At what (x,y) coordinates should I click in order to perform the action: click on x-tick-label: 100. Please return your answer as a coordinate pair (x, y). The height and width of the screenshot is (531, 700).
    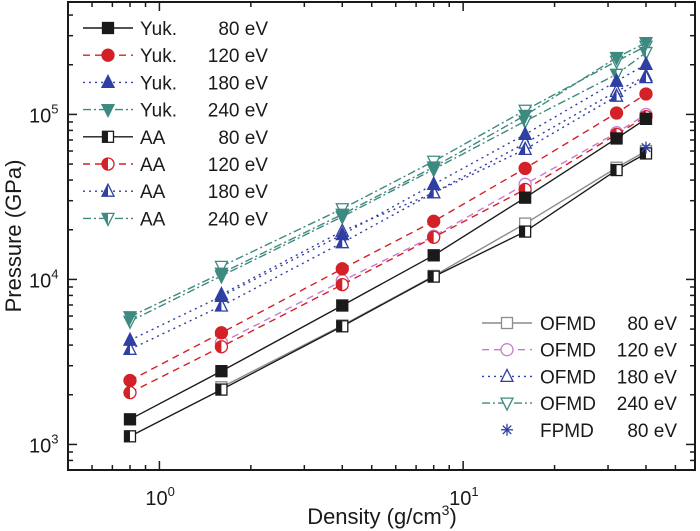
    Looking at the image, I should click on (159, 497).